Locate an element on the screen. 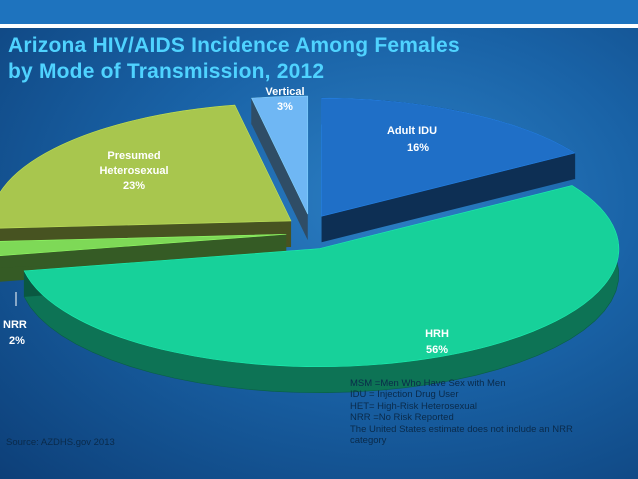 The image size is (638, 479). label-adult-idu-name: Adult IDU is located at coordinates (412, 131).